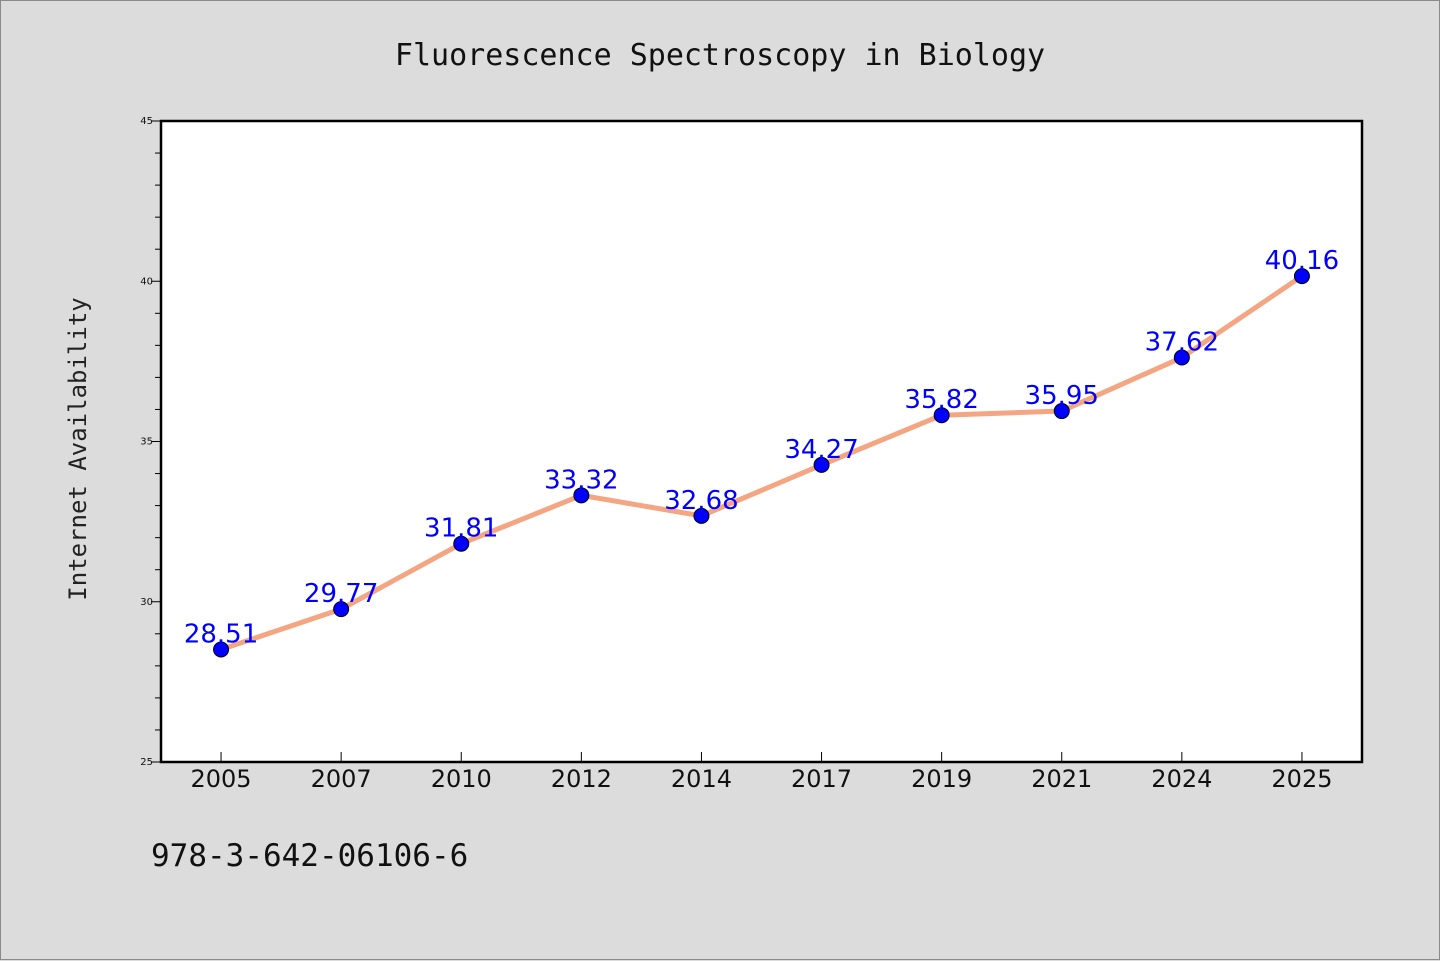  What do you see at coordinates (941, 400) in the screenshot?
I see `data-label: 35.82` at bounding box center [941, 400].